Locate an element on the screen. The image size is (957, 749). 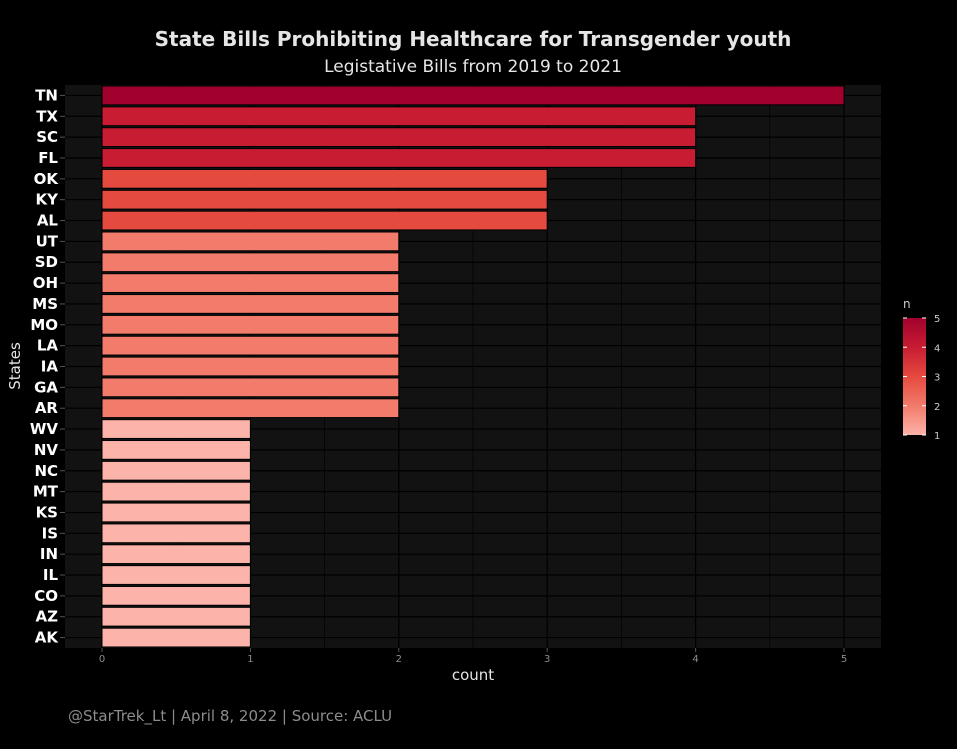
y-axis-label: States is located at coordinates (15, 366).